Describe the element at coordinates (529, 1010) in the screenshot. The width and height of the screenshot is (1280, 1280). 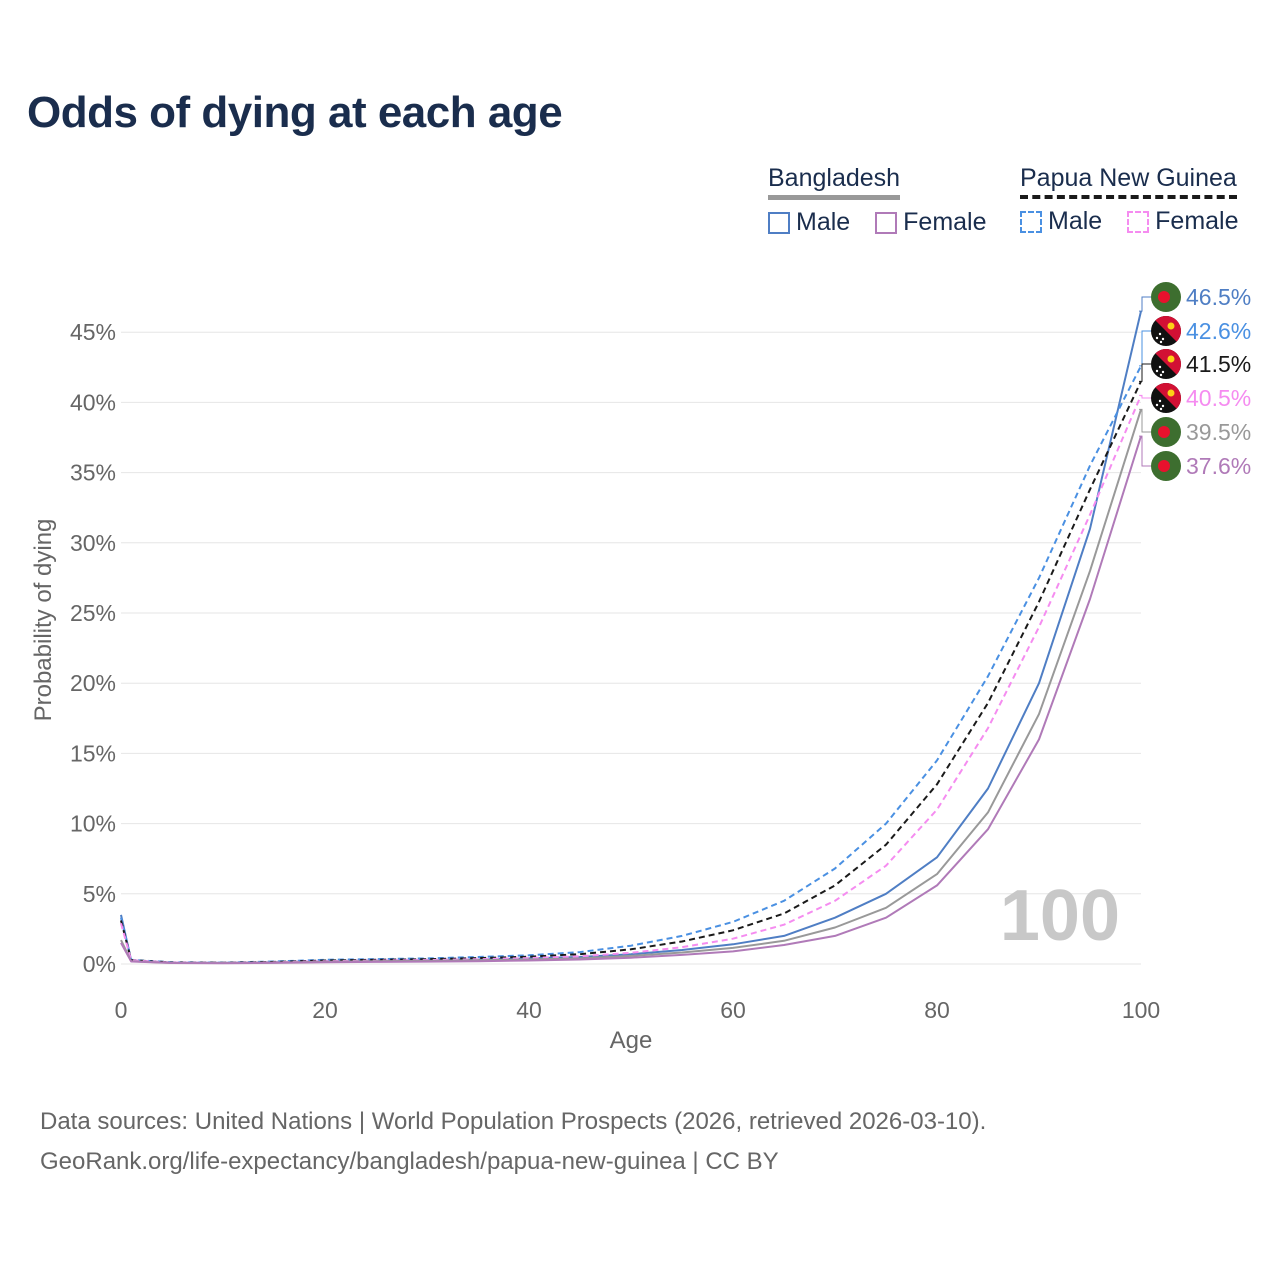
I see `x-tick-label: 40` at that location.